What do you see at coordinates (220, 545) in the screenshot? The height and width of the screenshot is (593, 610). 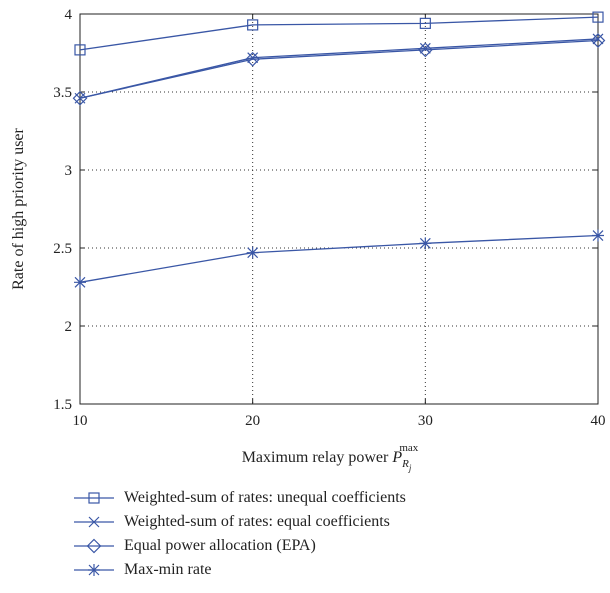 I see `legend-label: Equal power allocation (EPA)` at bounding box center [220, 545].